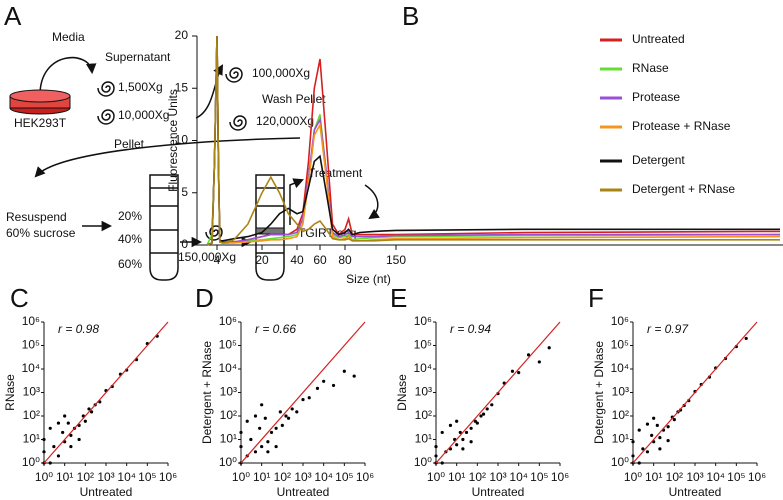  Describe the element at coordinates (715, 477) in the screenshot. I see `x-tick-label: 10⁴` at that location.